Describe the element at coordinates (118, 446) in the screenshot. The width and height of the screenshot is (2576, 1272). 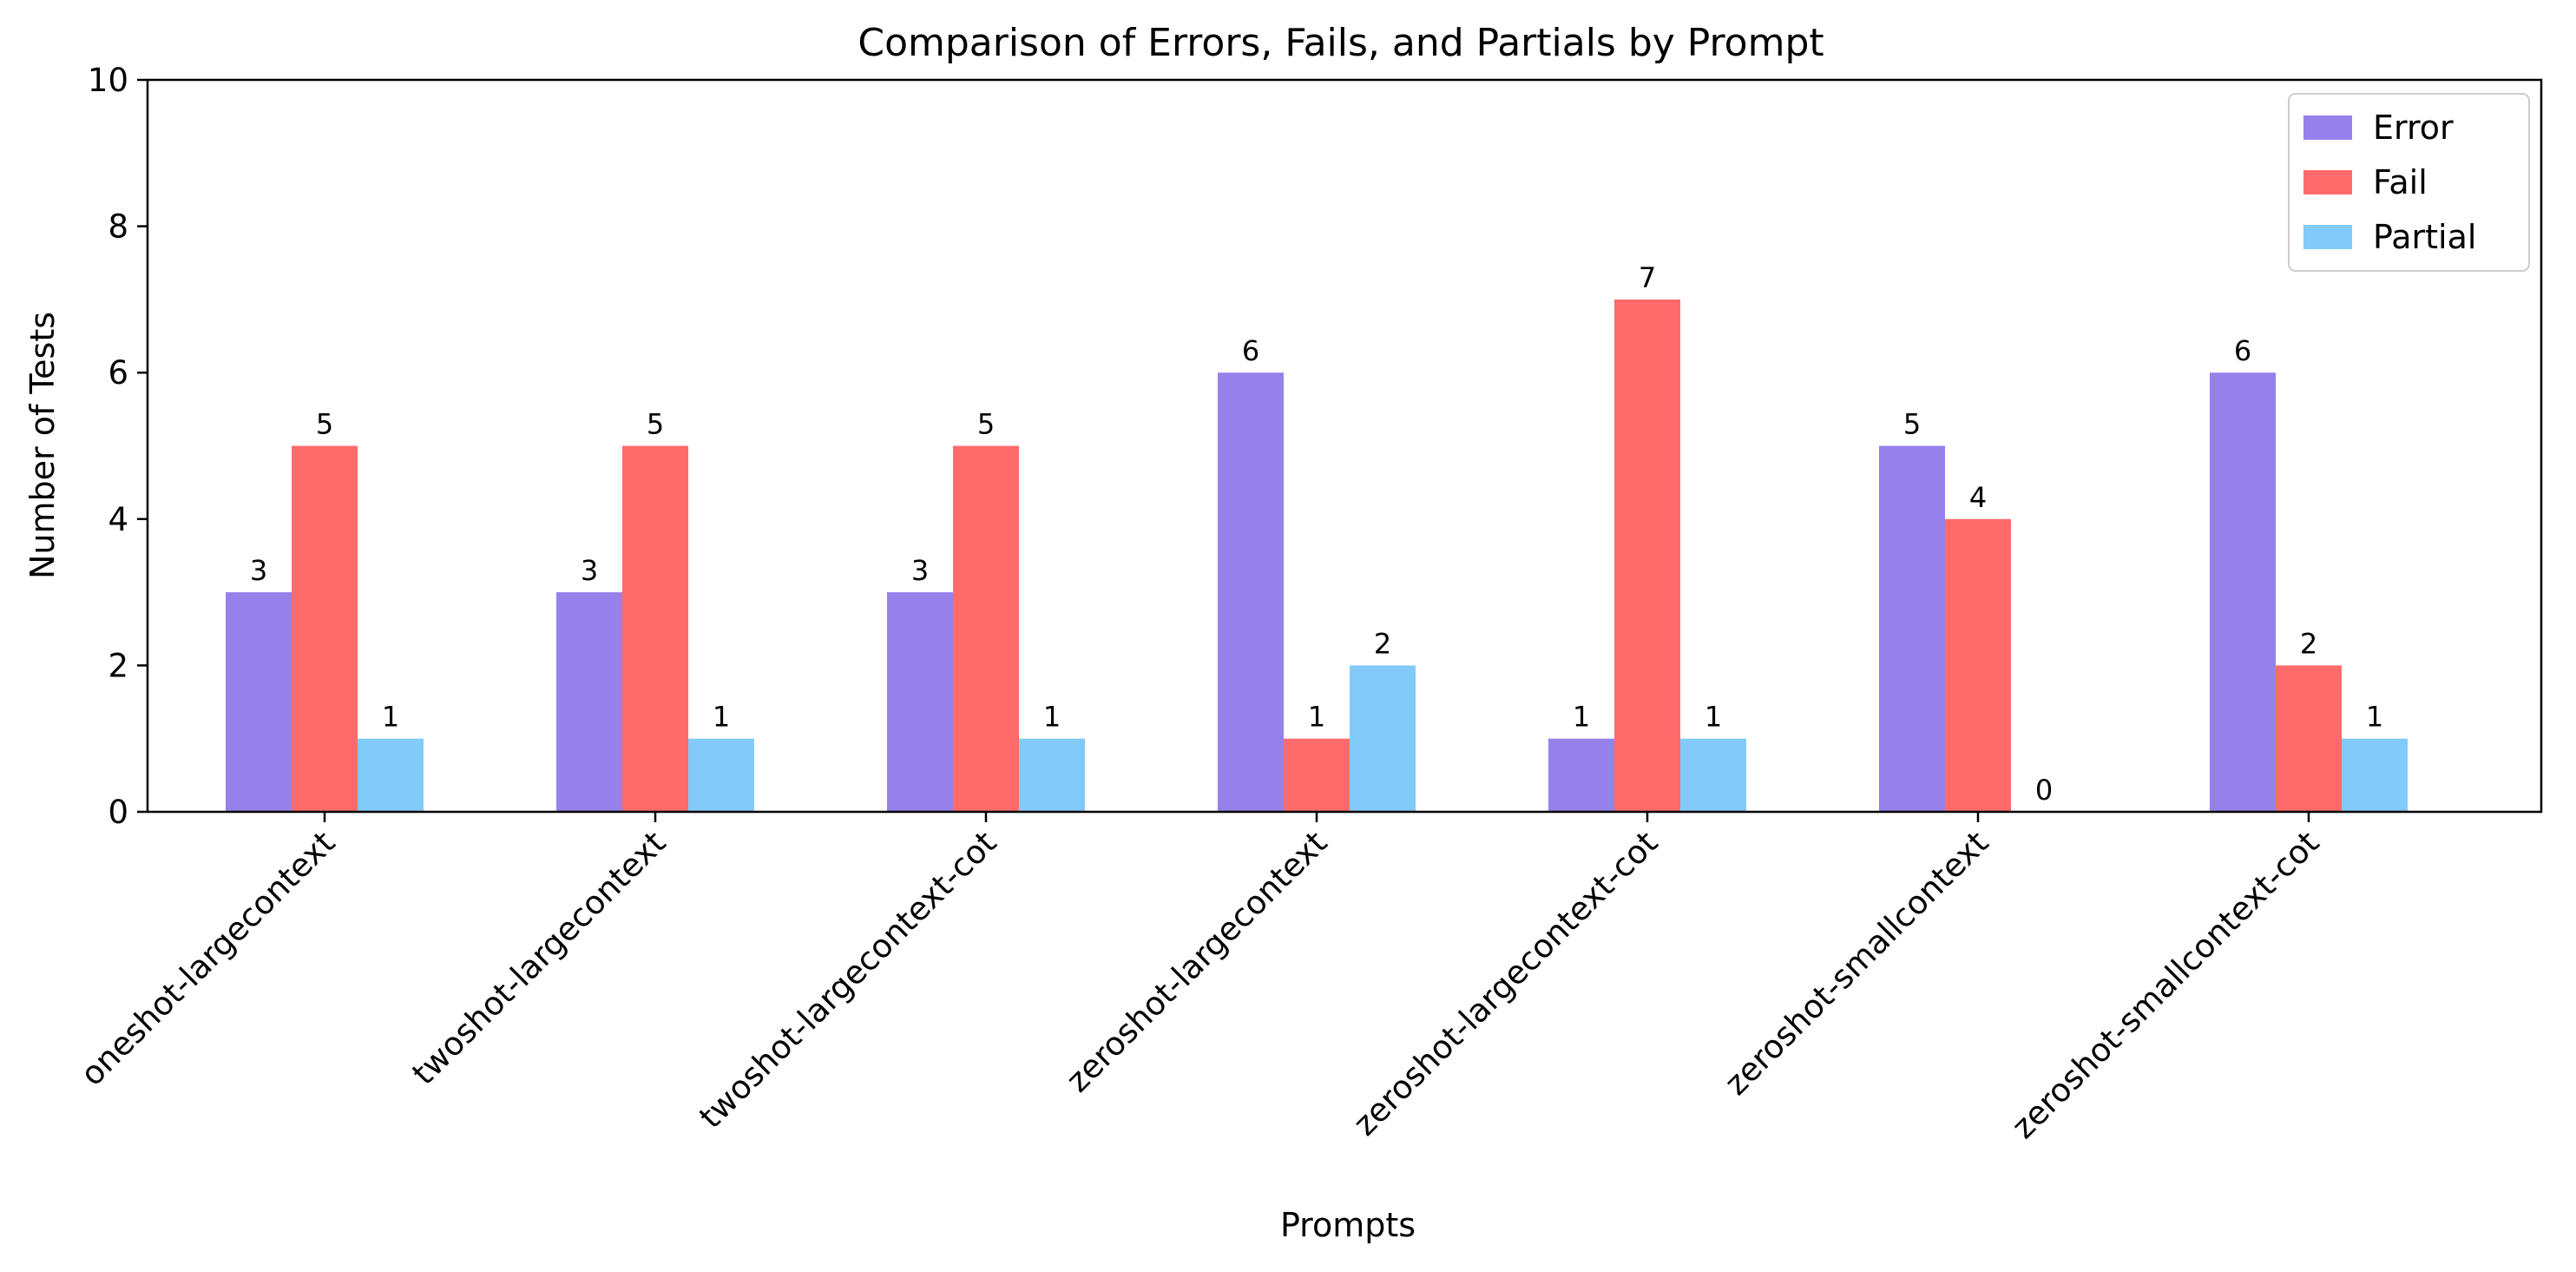
I see `y-axis: 0 2 4 6 8 10` at that location.